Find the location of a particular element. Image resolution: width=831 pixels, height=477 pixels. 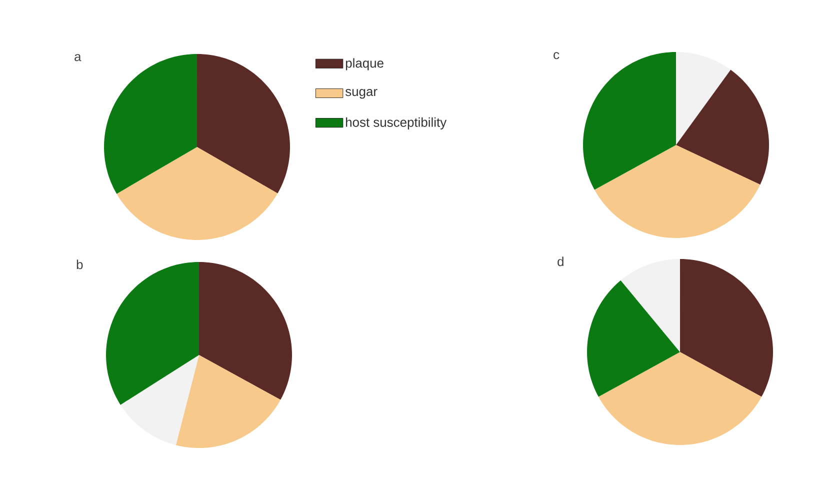

chart-title: b is located at coordinates (79, 265).